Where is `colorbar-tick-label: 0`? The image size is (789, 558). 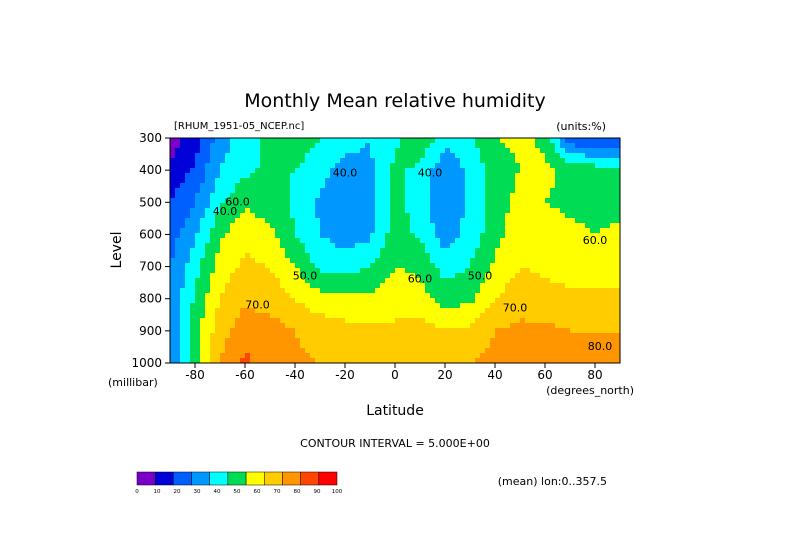
colorbar-tick-label: 0 is located at coordinates (137, 492).